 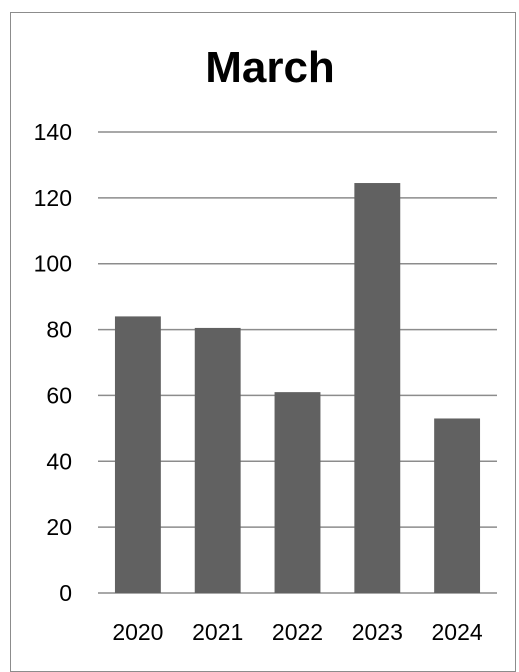 I want to click on y-tick-label: 20, so click(x=59, y=527).